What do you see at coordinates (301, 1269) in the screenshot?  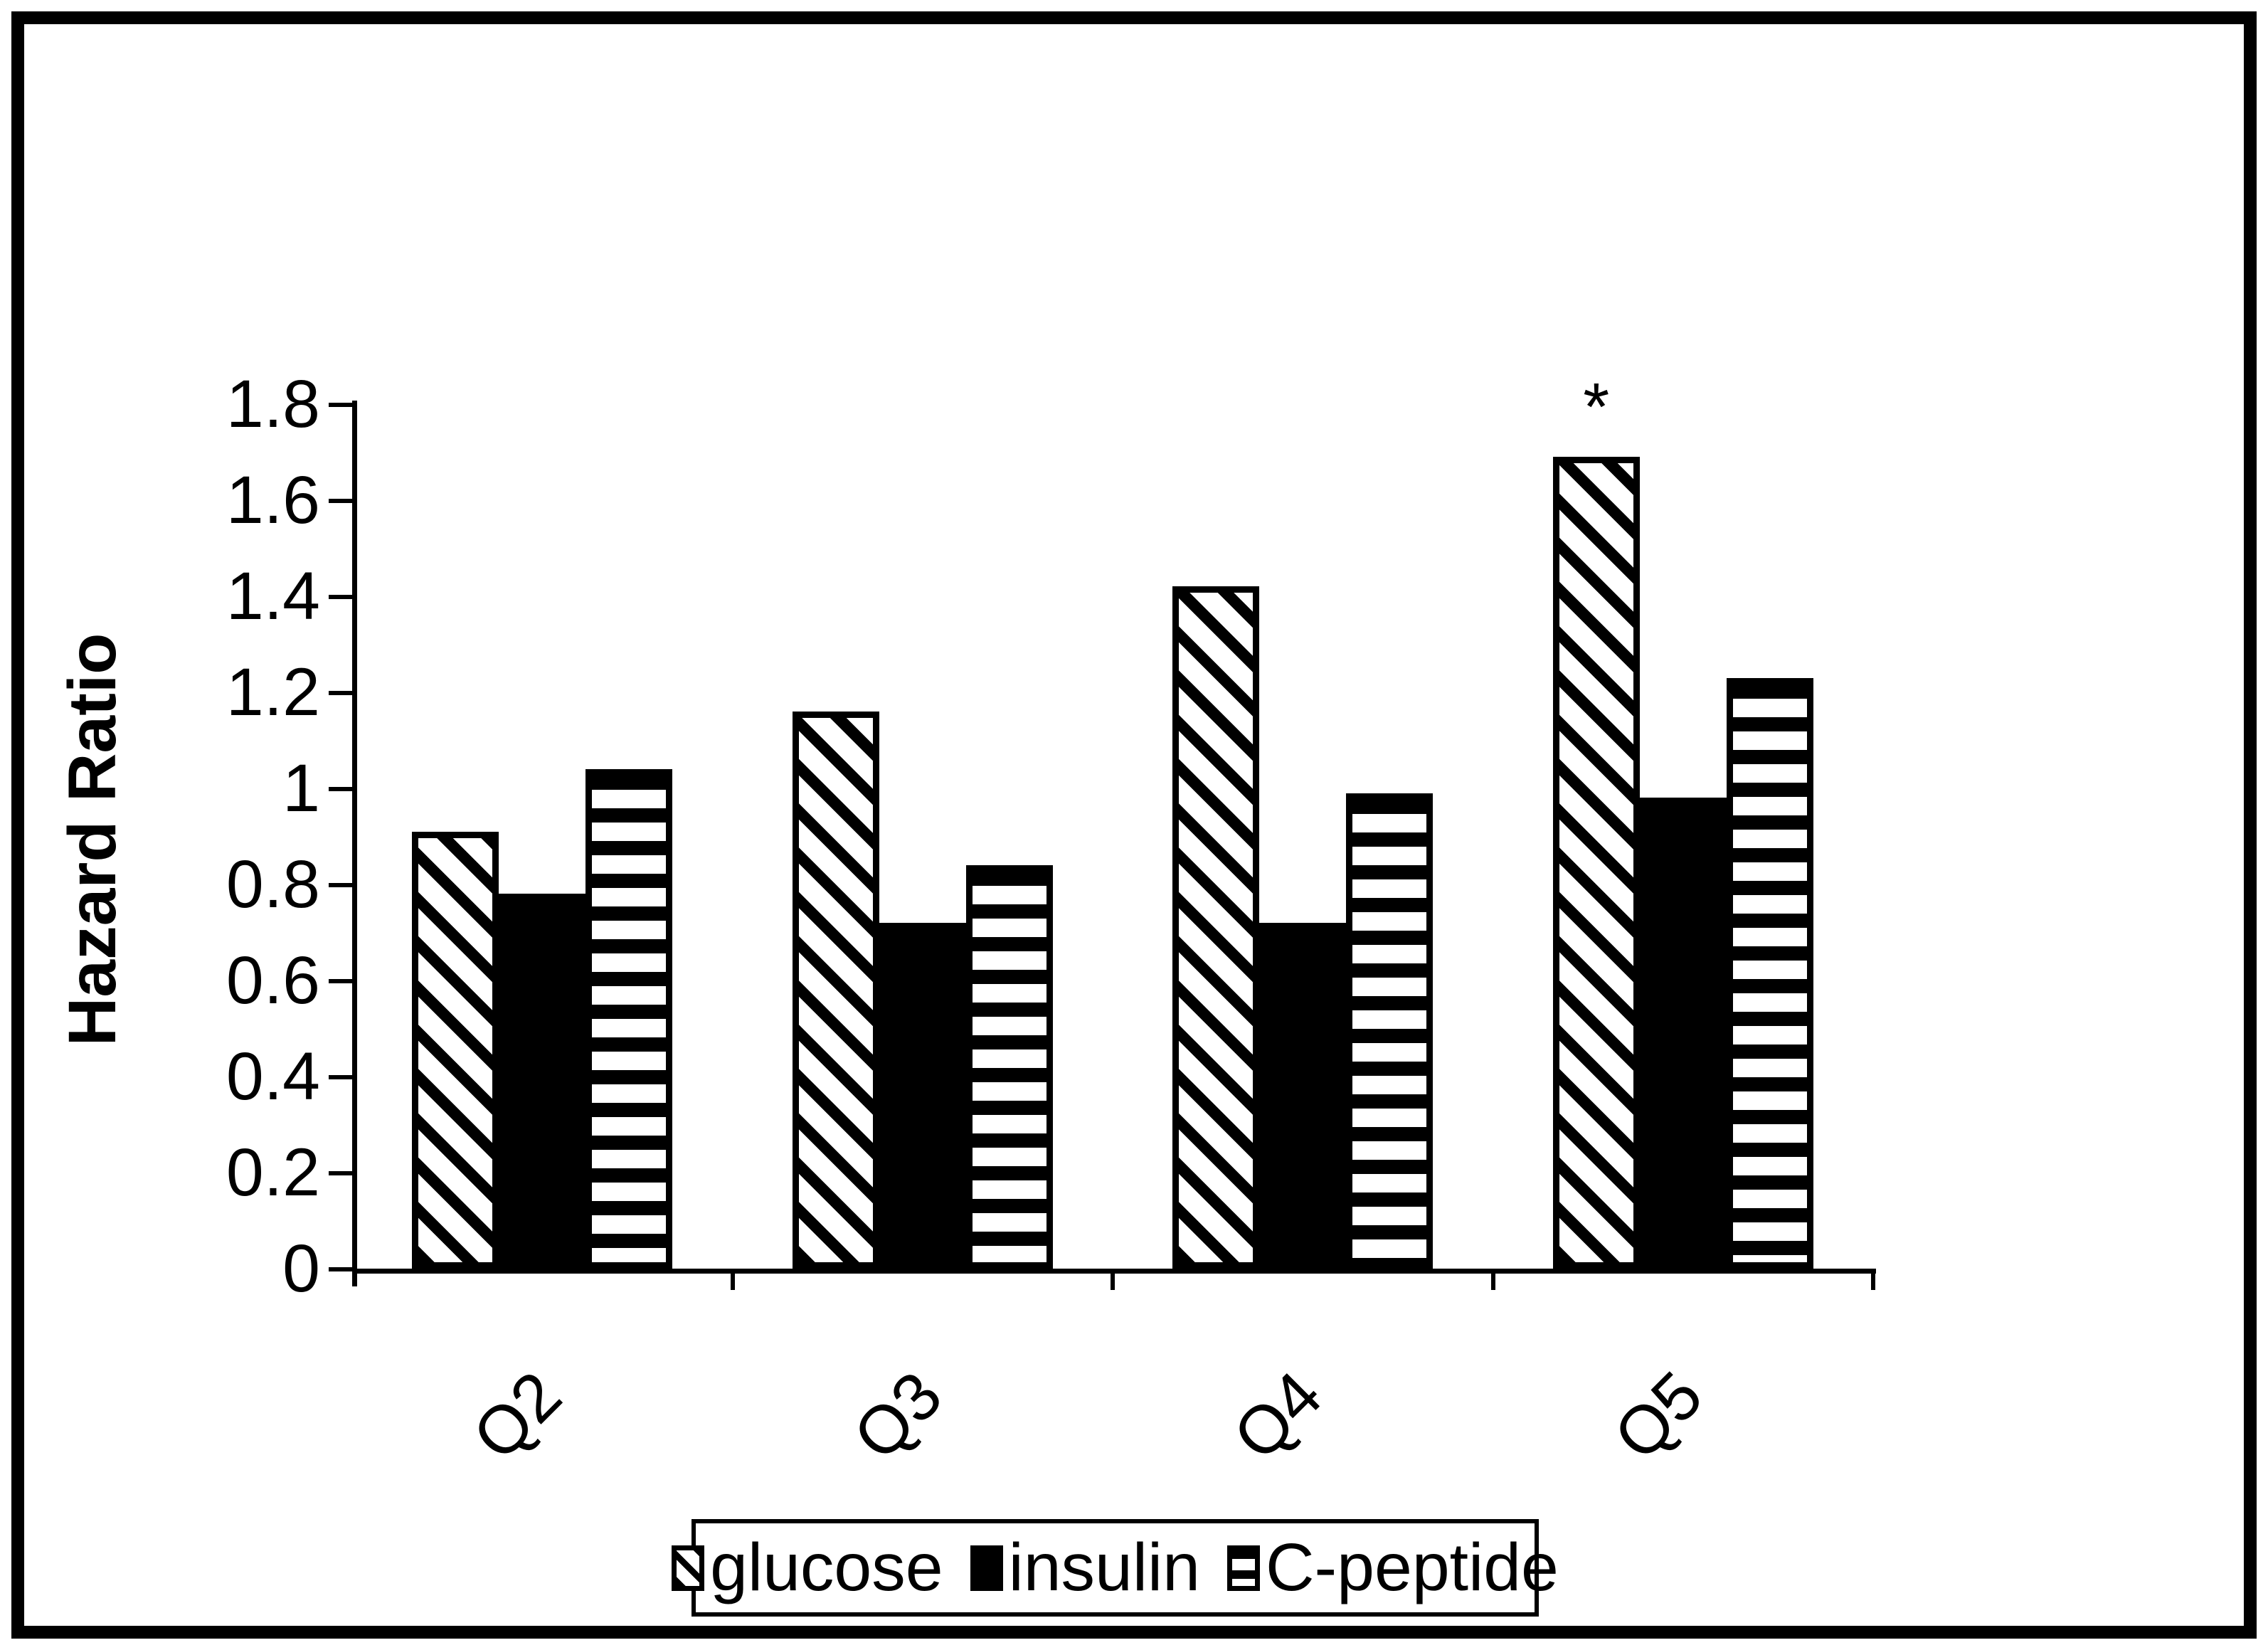 I see `y-tick-label: 0` at bounding box center [301, 1269].